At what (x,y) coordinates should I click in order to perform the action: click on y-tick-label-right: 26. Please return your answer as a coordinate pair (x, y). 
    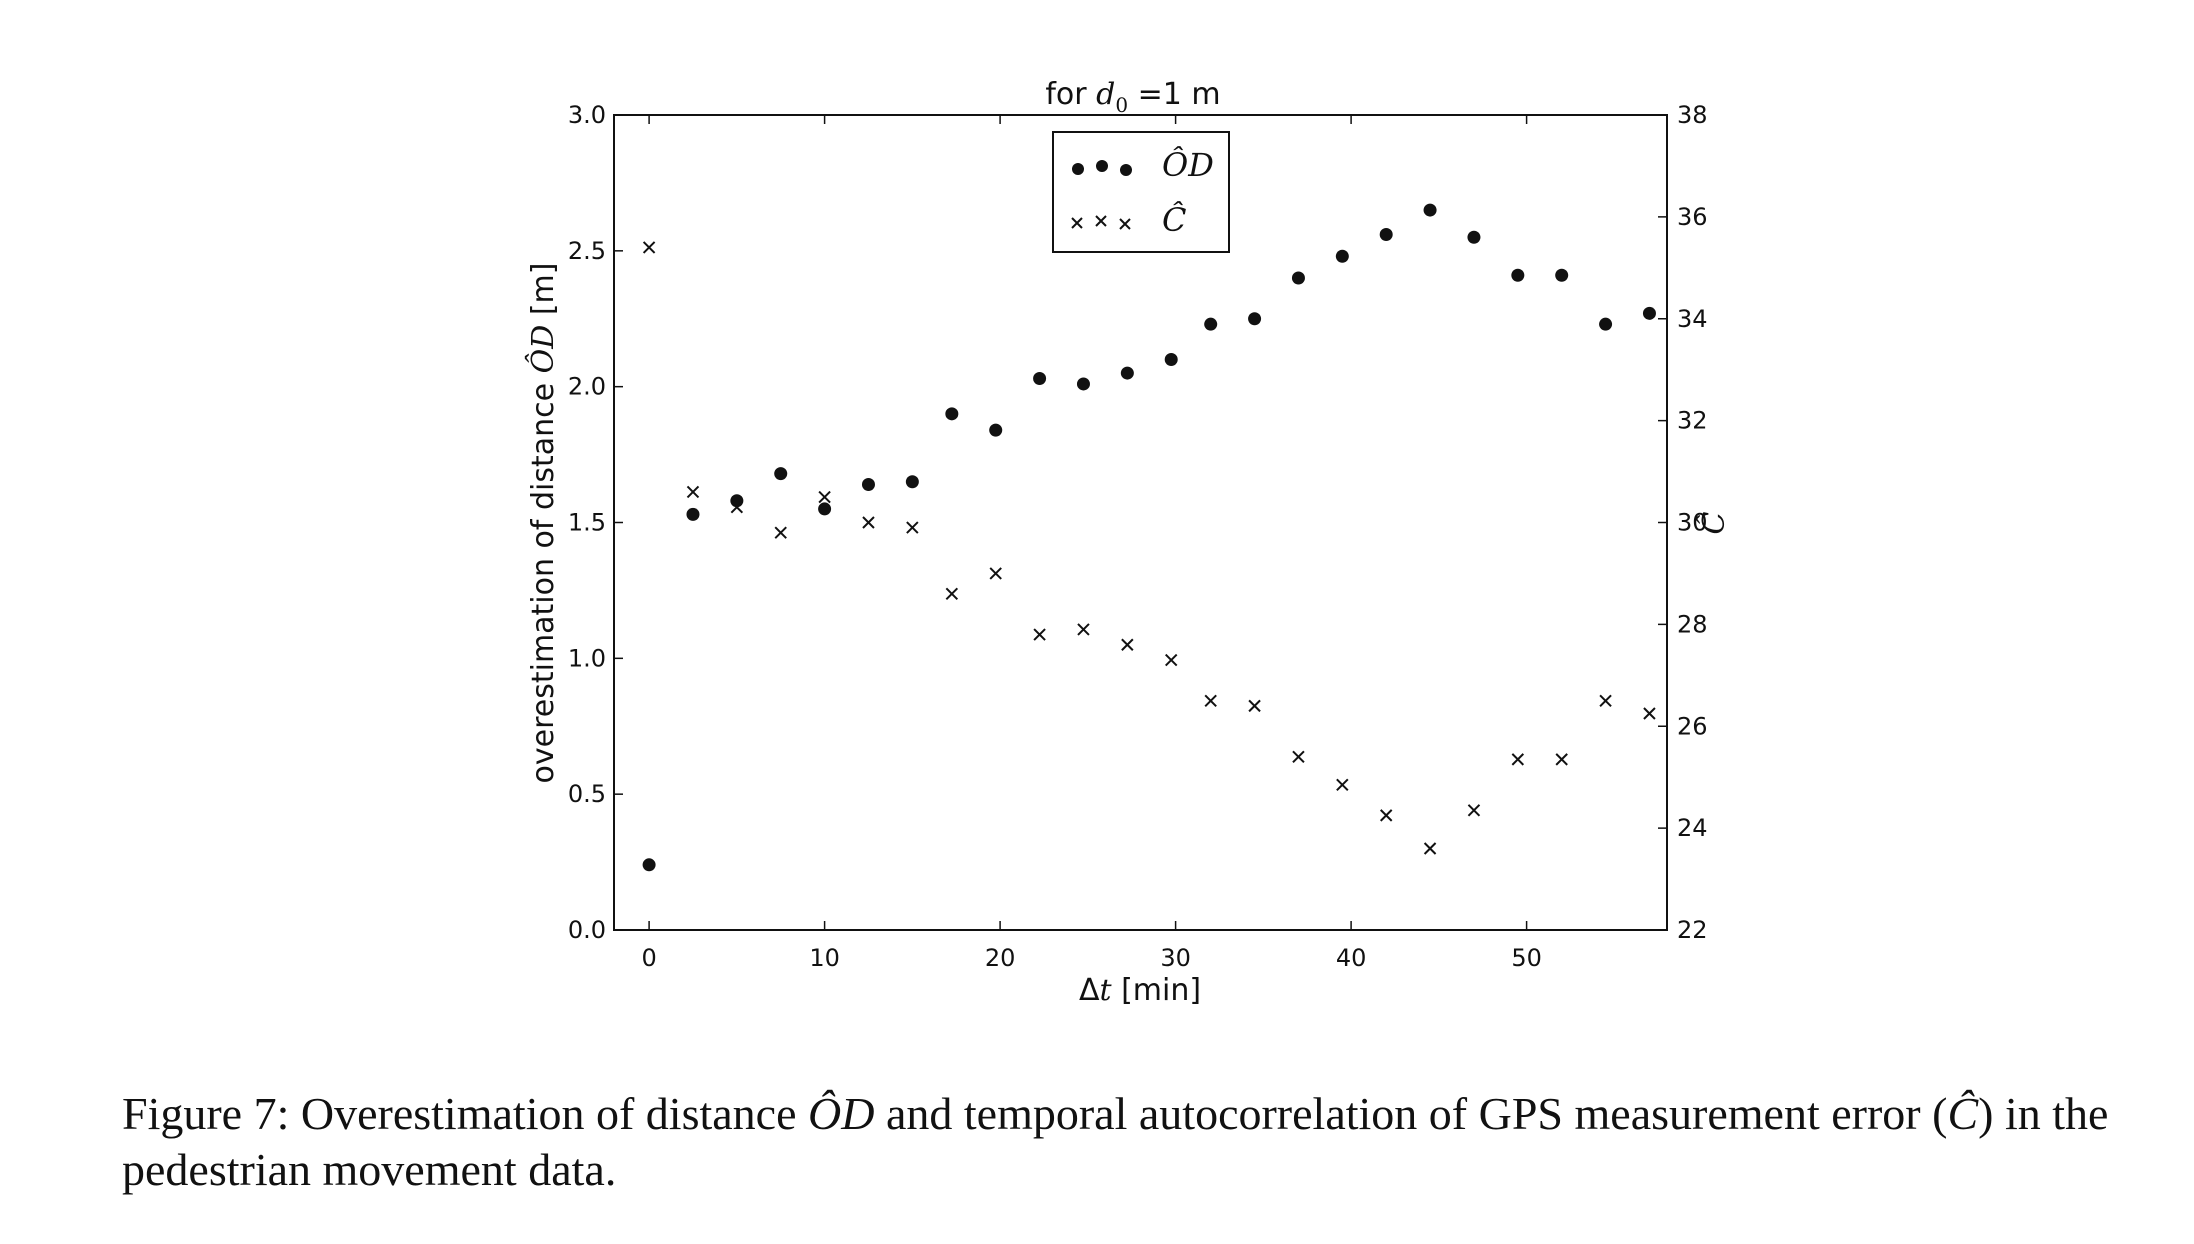
    Looking at the image, I should click on (1692, 726).